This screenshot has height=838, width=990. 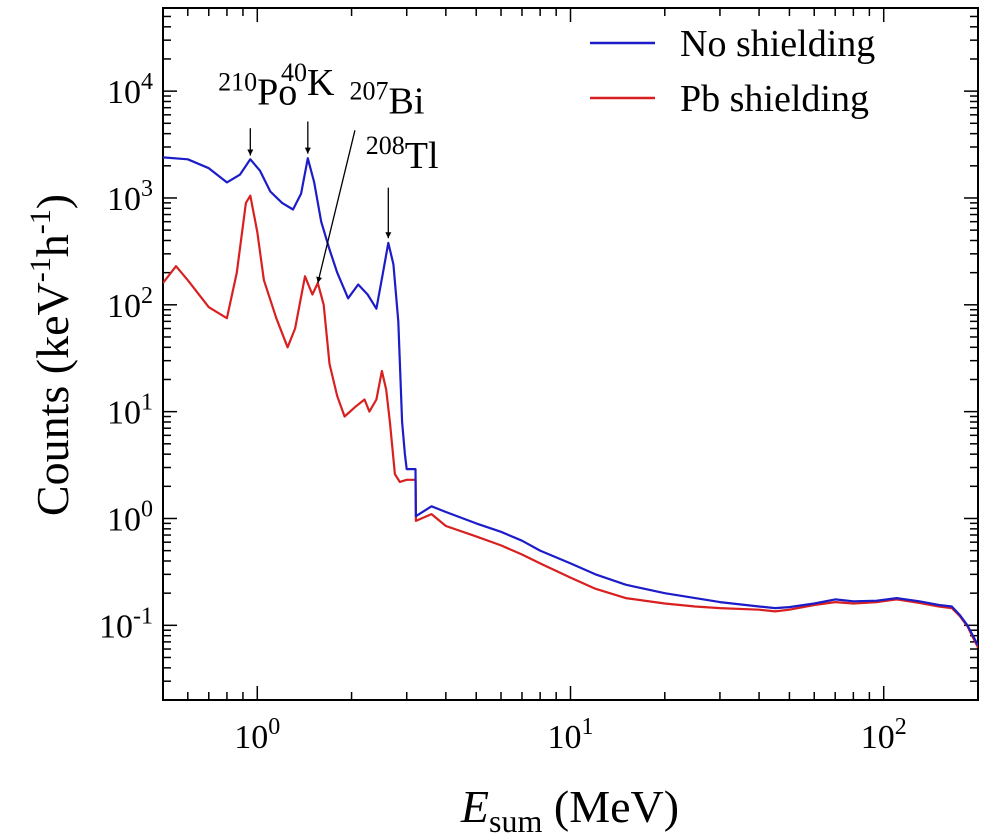 I want to click on x-axis-label: Esum (MeV), so click(x=569, y=809).